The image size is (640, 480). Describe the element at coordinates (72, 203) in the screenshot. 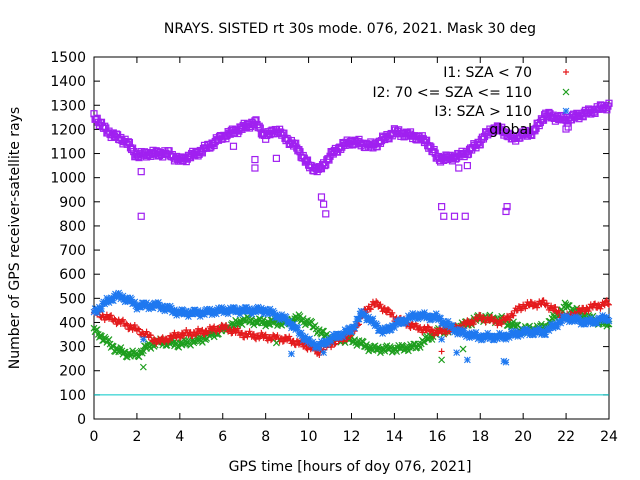

I see `y-tick-label: 900` at that location.